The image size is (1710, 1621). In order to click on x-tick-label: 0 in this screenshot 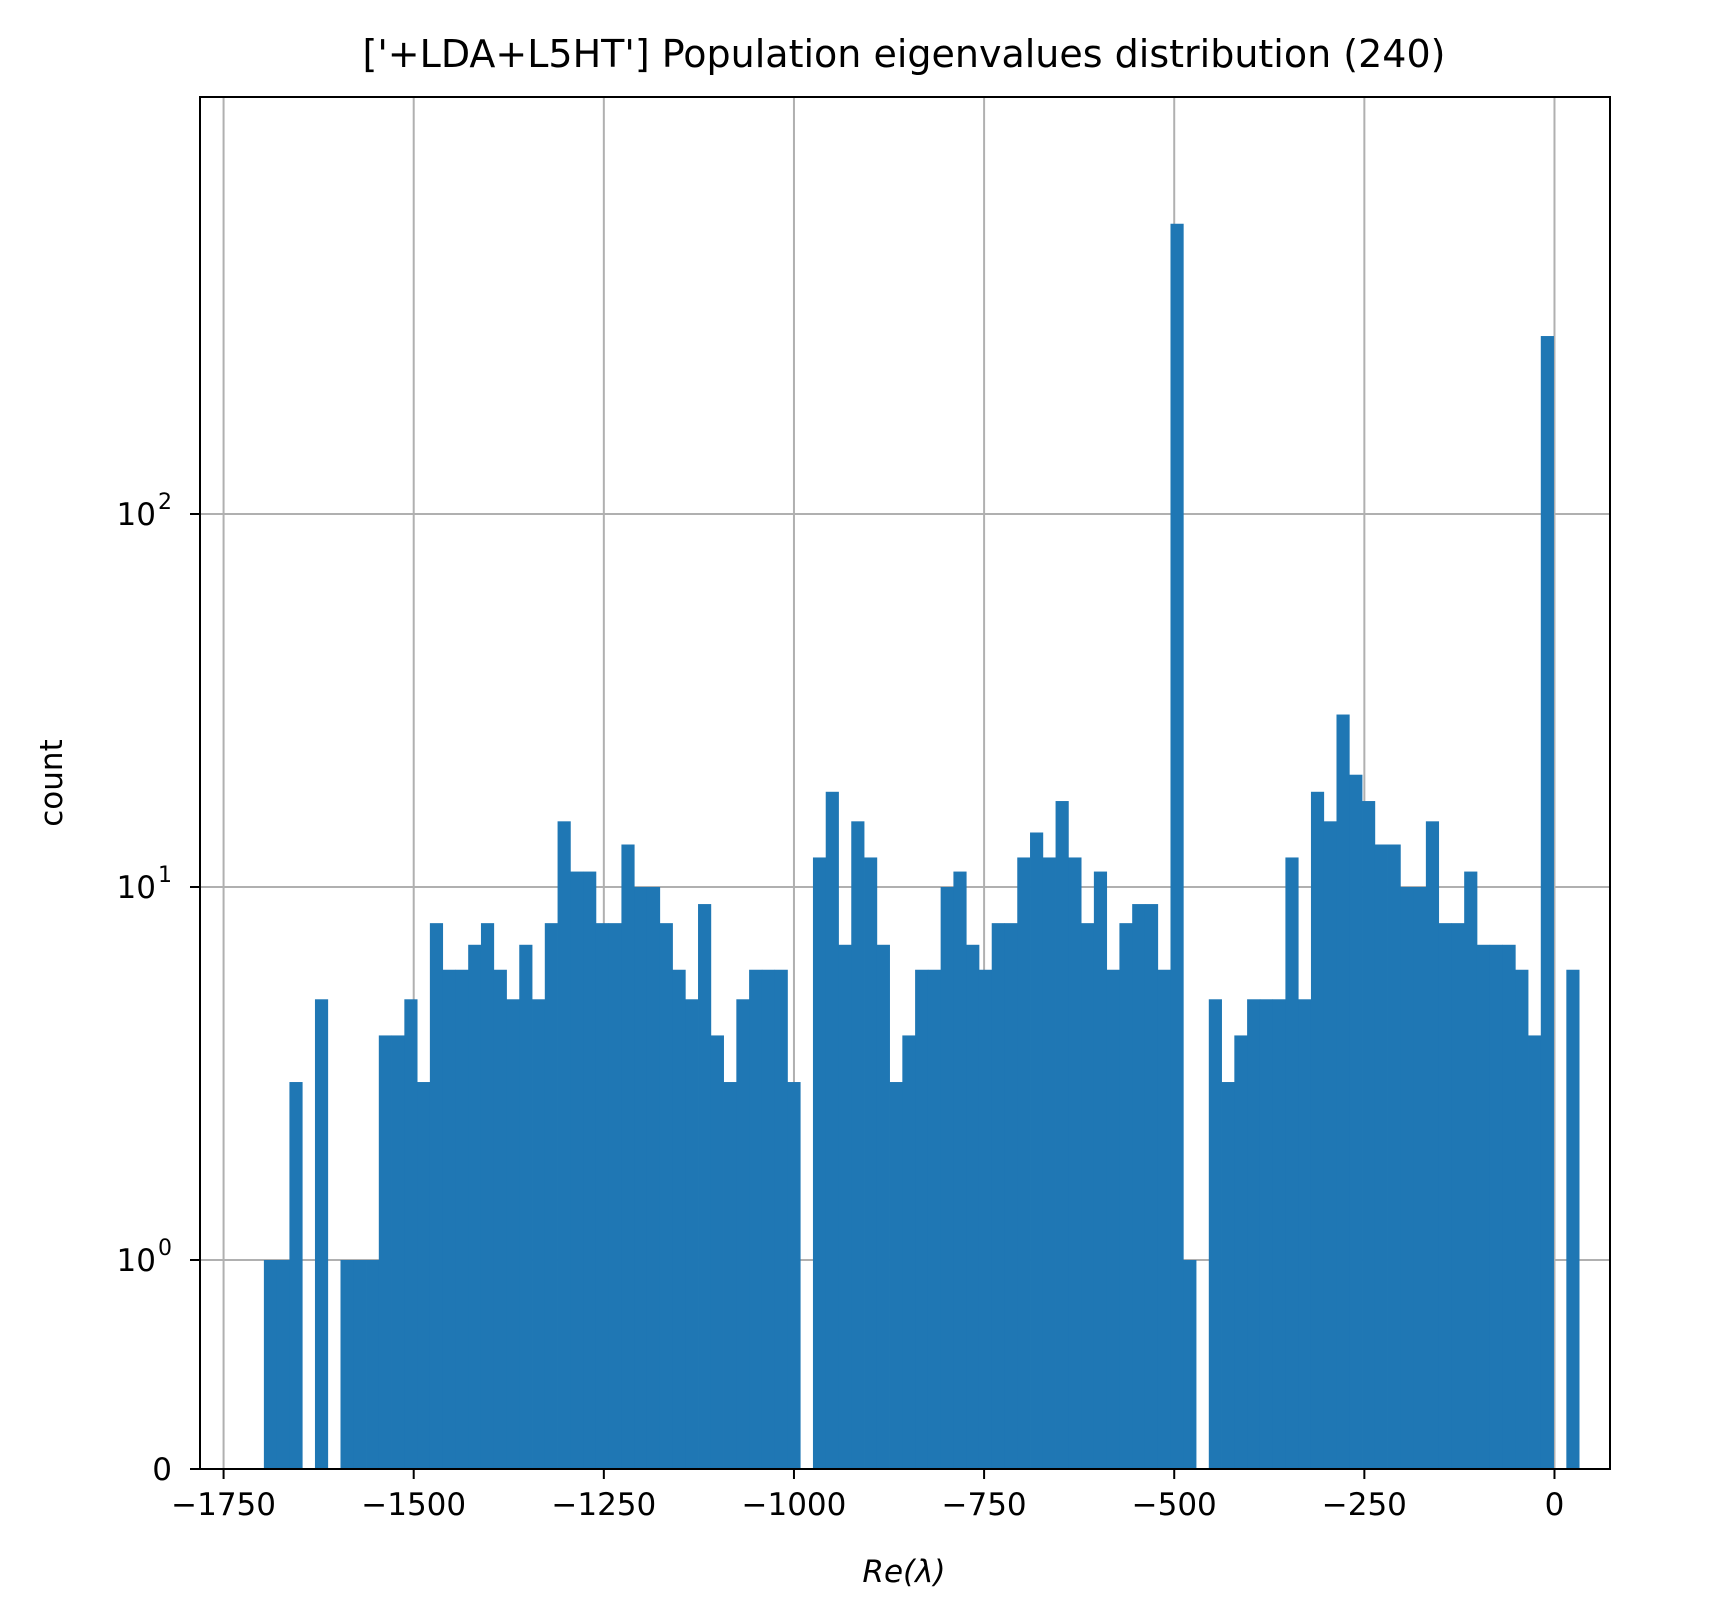, I will do `click(1555, 1505)`.